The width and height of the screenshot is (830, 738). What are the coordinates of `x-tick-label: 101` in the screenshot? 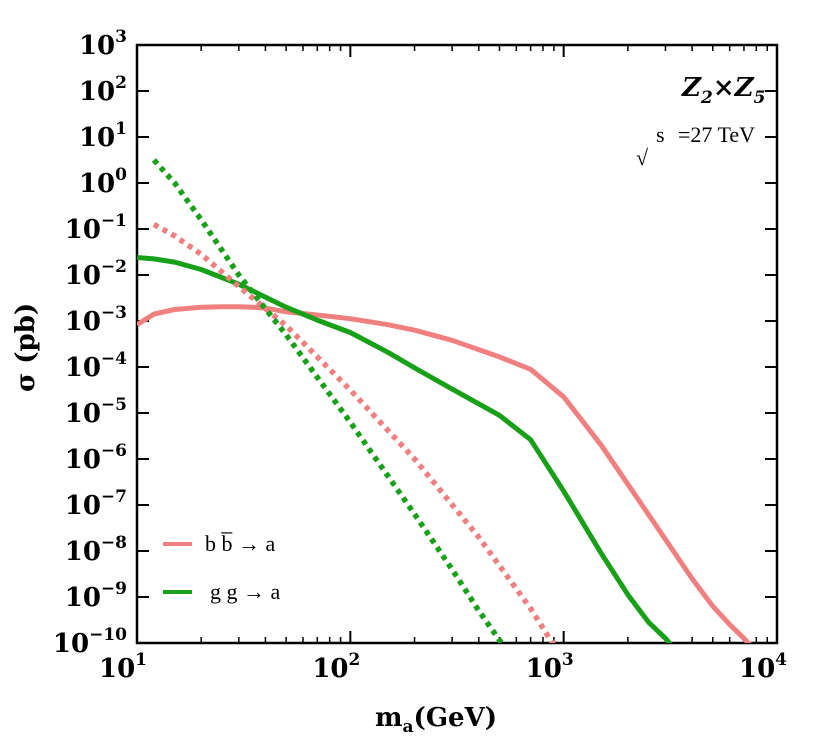 It's located at (123, 667).